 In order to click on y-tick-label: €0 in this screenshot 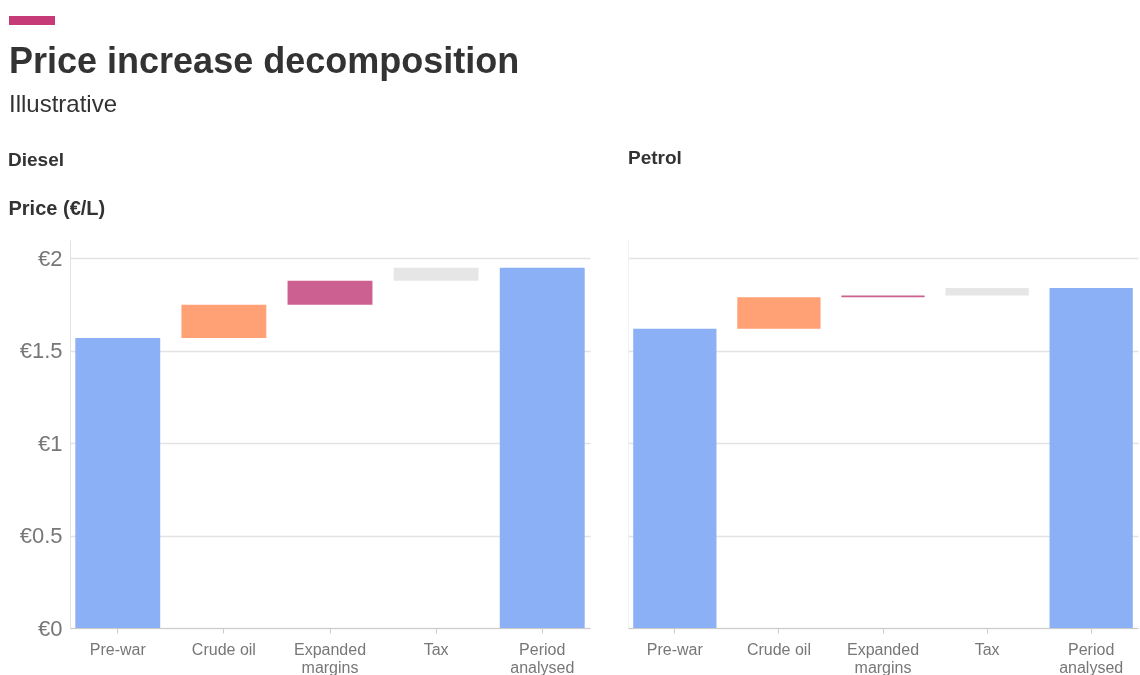, I will do `click(50, 628)`.